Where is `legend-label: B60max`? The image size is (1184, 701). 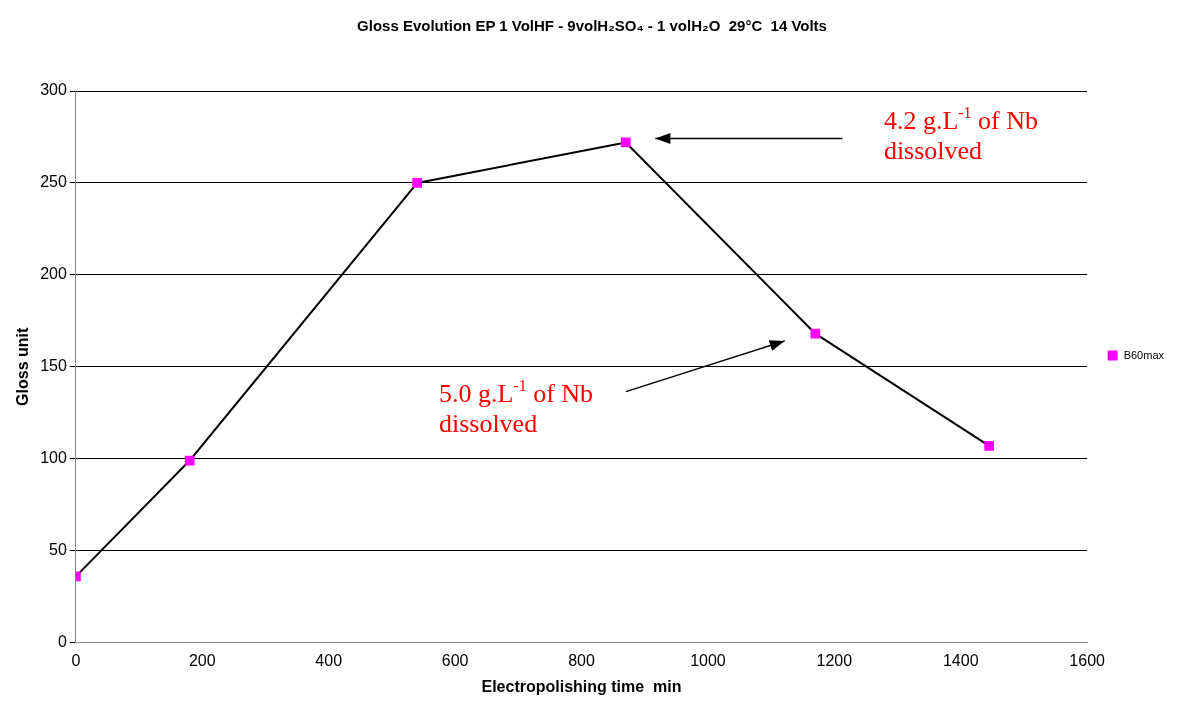 legend-label: B60max is located at coordinates (1144, 354).